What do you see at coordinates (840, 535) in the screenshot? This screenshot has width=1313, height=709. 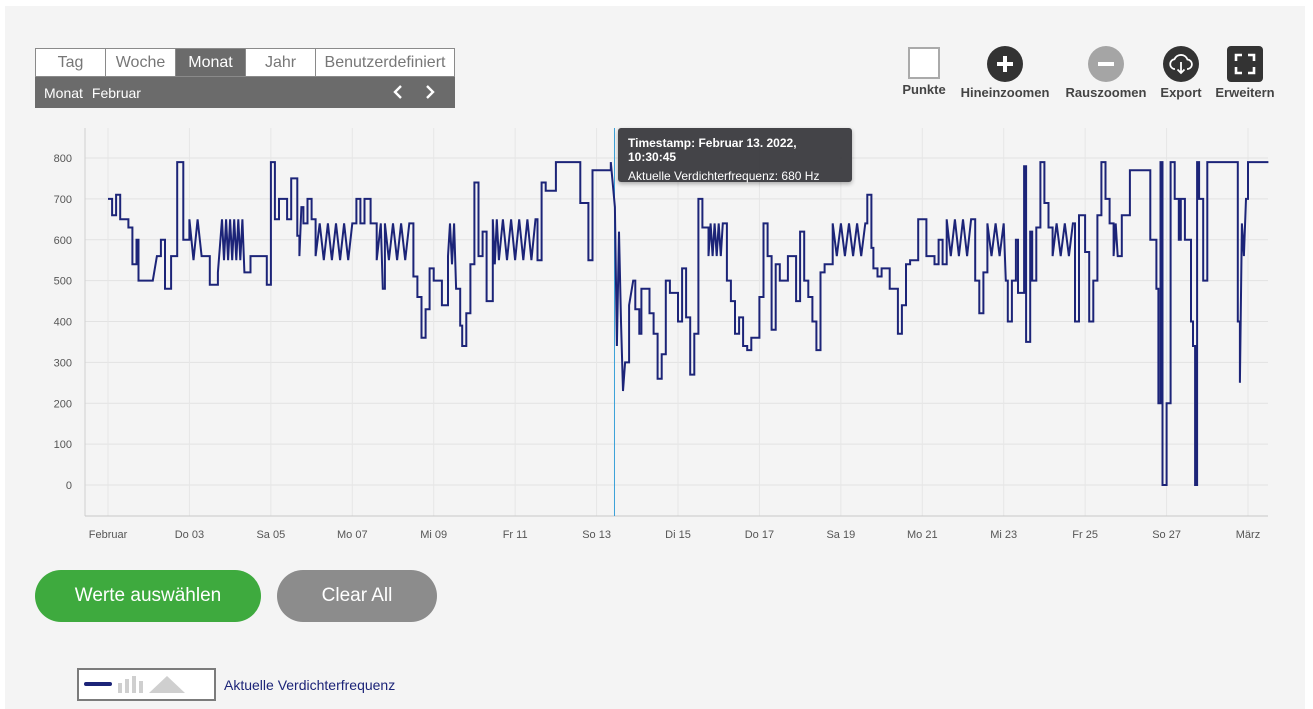 I see `x-tick-label: Sa 19` at bounding box center [840, 535].